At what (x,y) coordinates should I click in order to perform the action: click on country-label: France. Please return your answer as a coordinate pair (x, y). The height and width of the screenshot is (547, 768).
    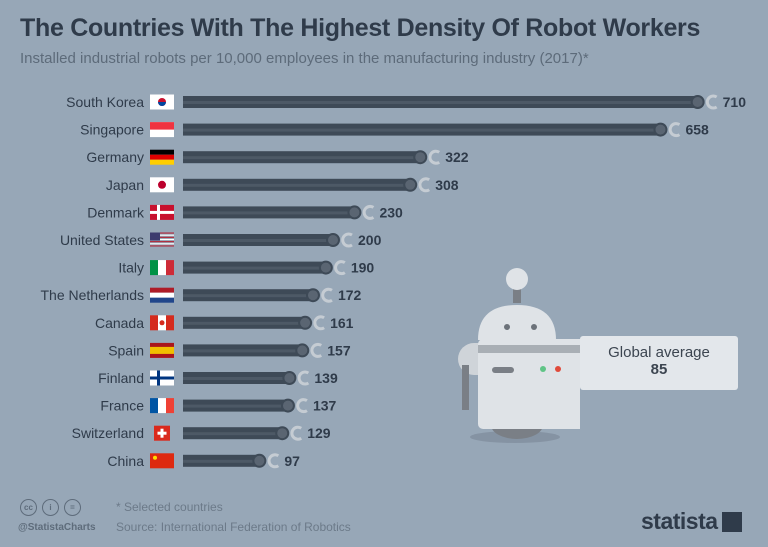
    Looking at the image, I should click on (122, 406).